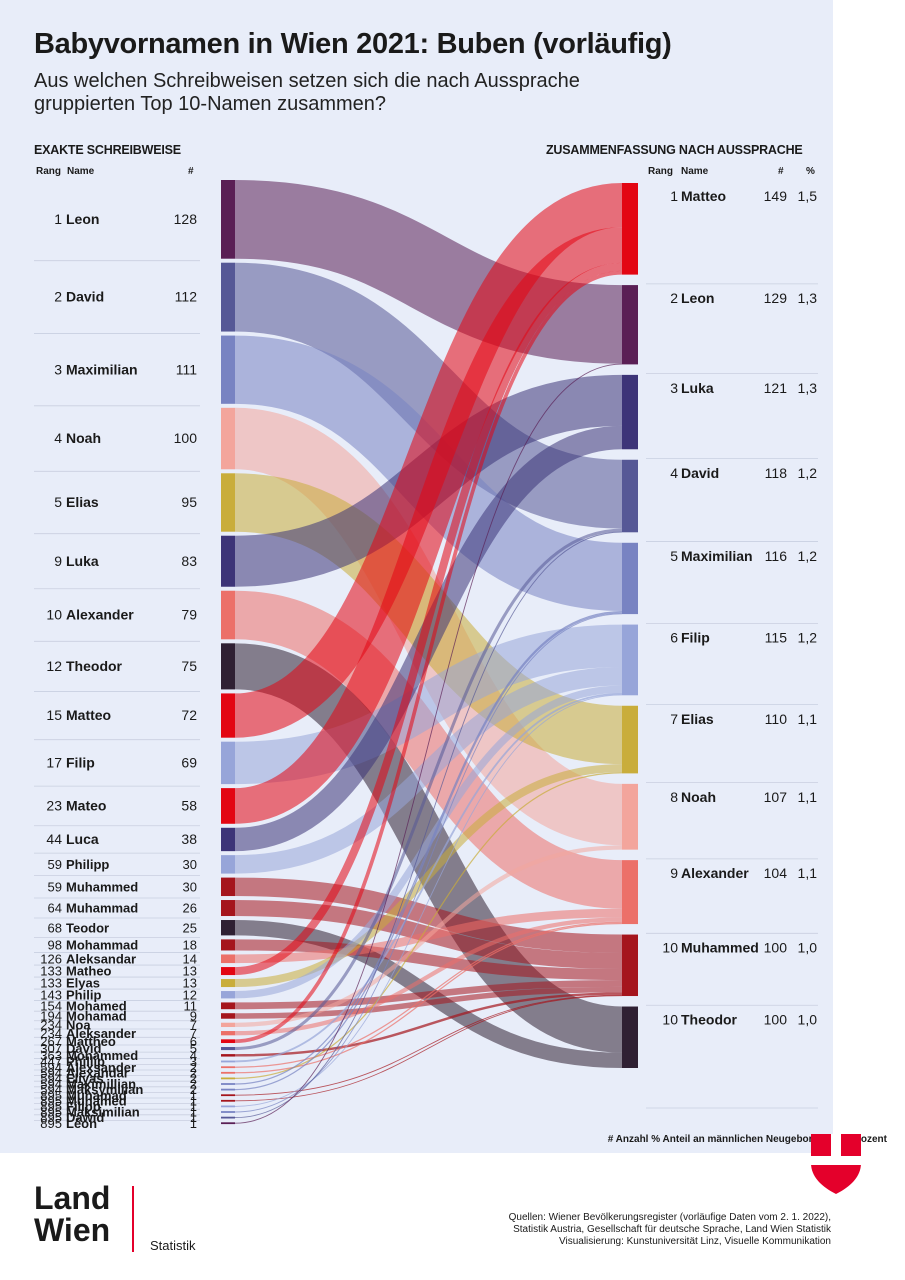  Describe the element at coordinates (85, 1117) in the screenshot. I see `source-name: Dawid` at that location.